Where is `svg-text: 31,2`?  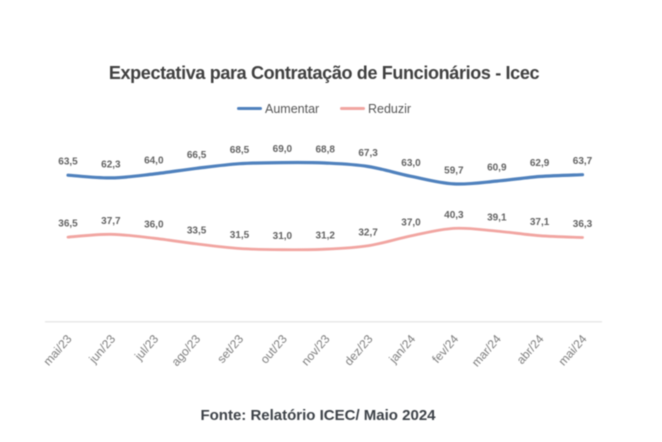 svg-text: 31,2 is located at coordinates (325, 236).